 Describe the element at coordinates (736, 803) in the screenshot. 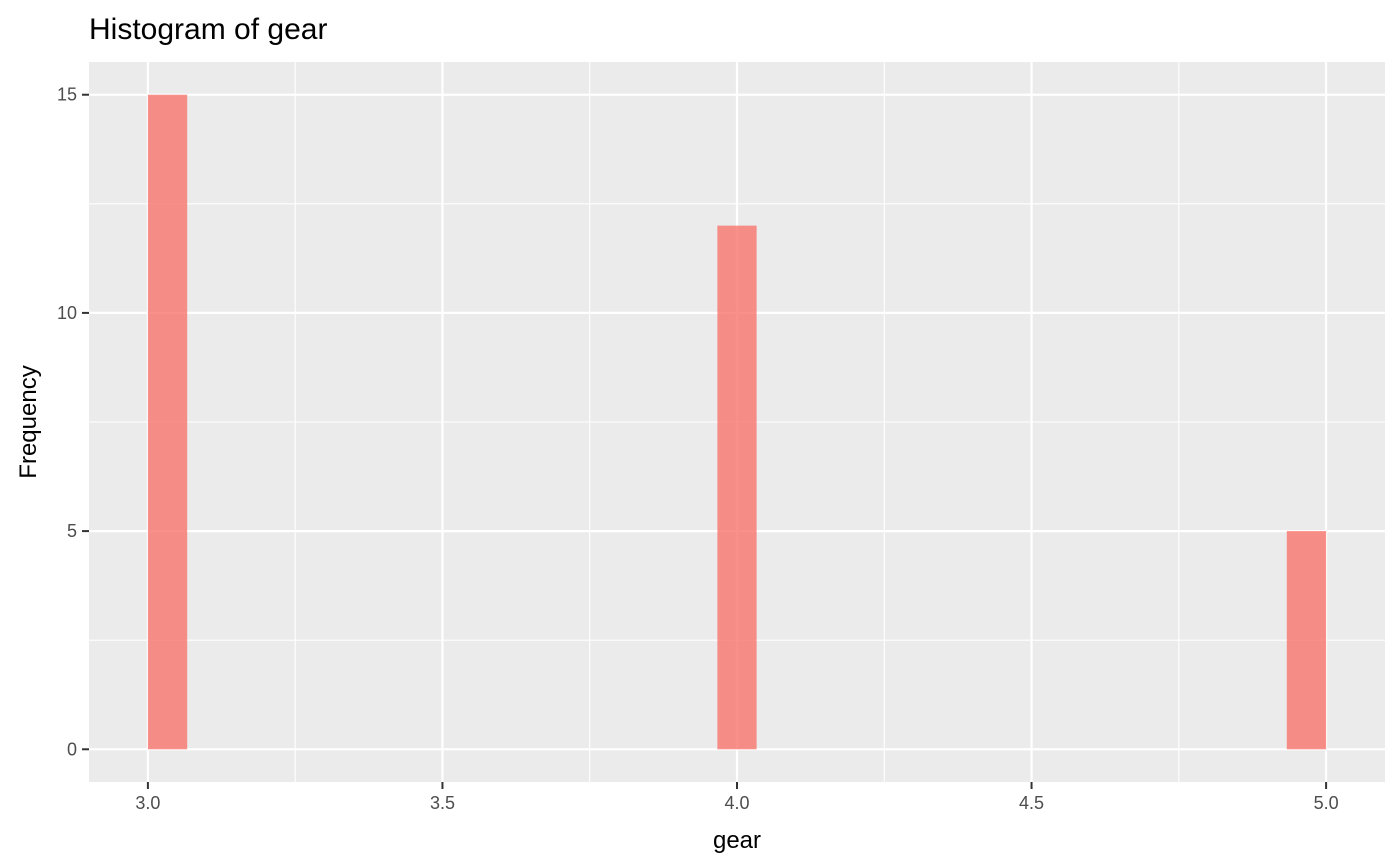

I see `x-tick-label: 4.0` at that location.